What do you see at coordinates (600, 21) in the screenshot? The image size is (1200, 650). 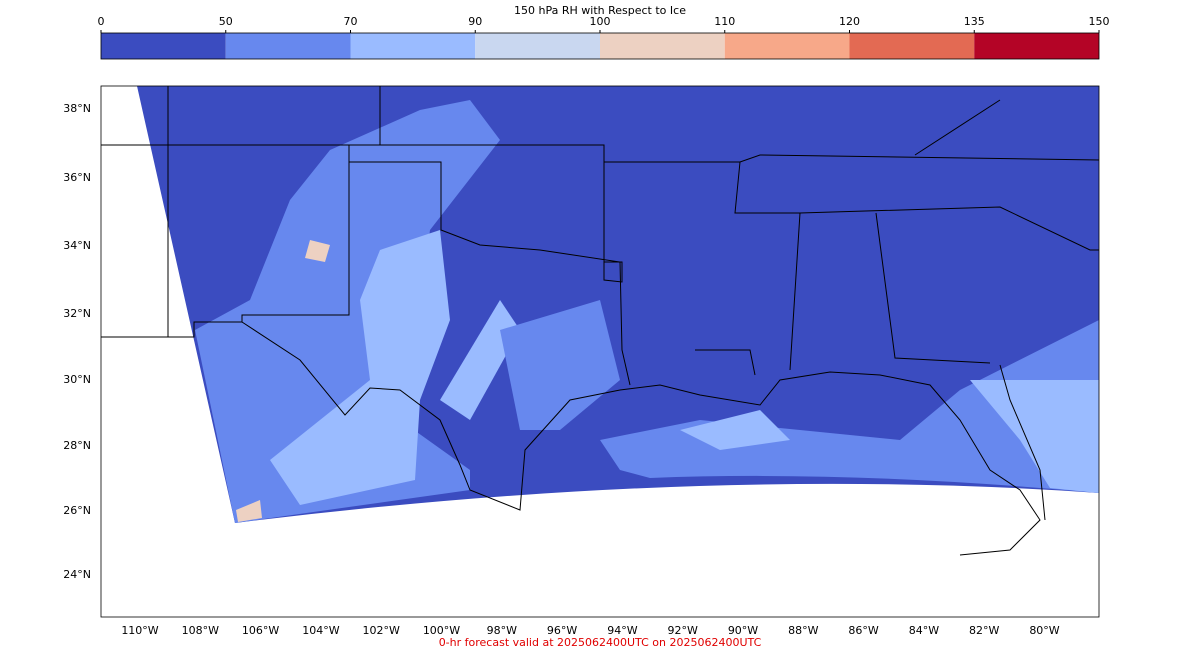 I see `colorbar-tick-label: 100` at bounding box center [600, 21].